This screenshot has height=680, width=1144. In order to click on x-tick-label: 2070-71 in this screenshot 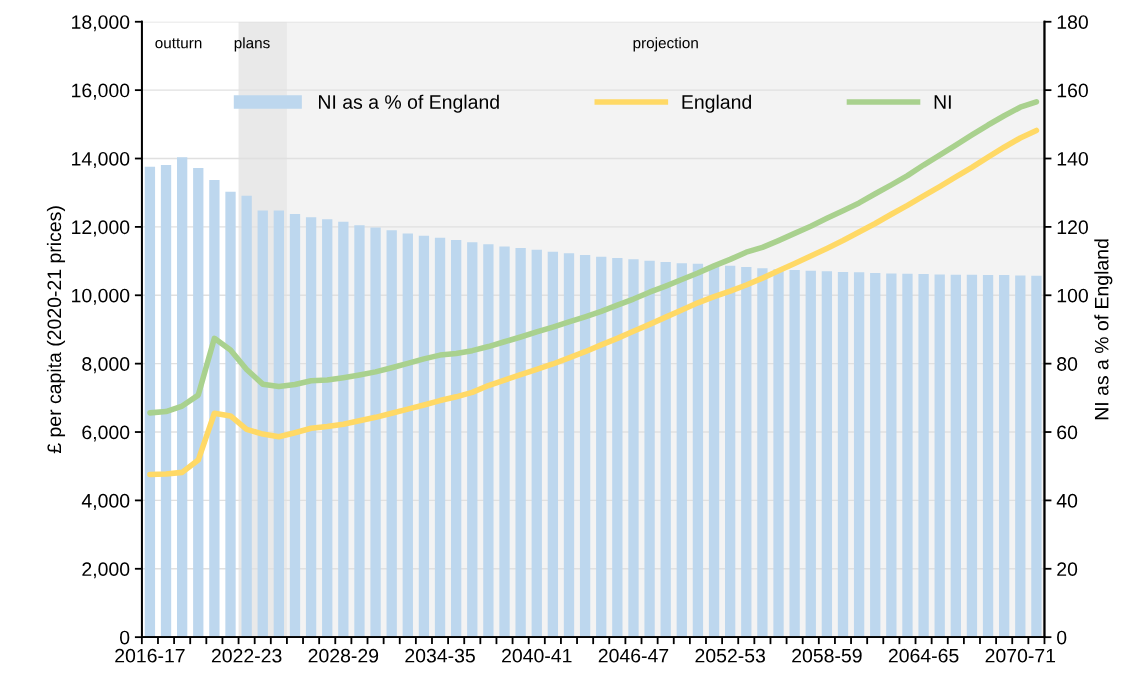, I will do `click(1020, 655)`.